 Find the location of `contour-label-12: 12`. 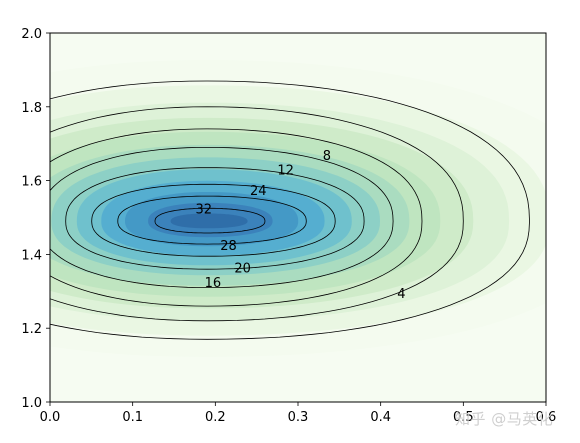

contour-label-12: 12 is located at coordinates (285, 171).